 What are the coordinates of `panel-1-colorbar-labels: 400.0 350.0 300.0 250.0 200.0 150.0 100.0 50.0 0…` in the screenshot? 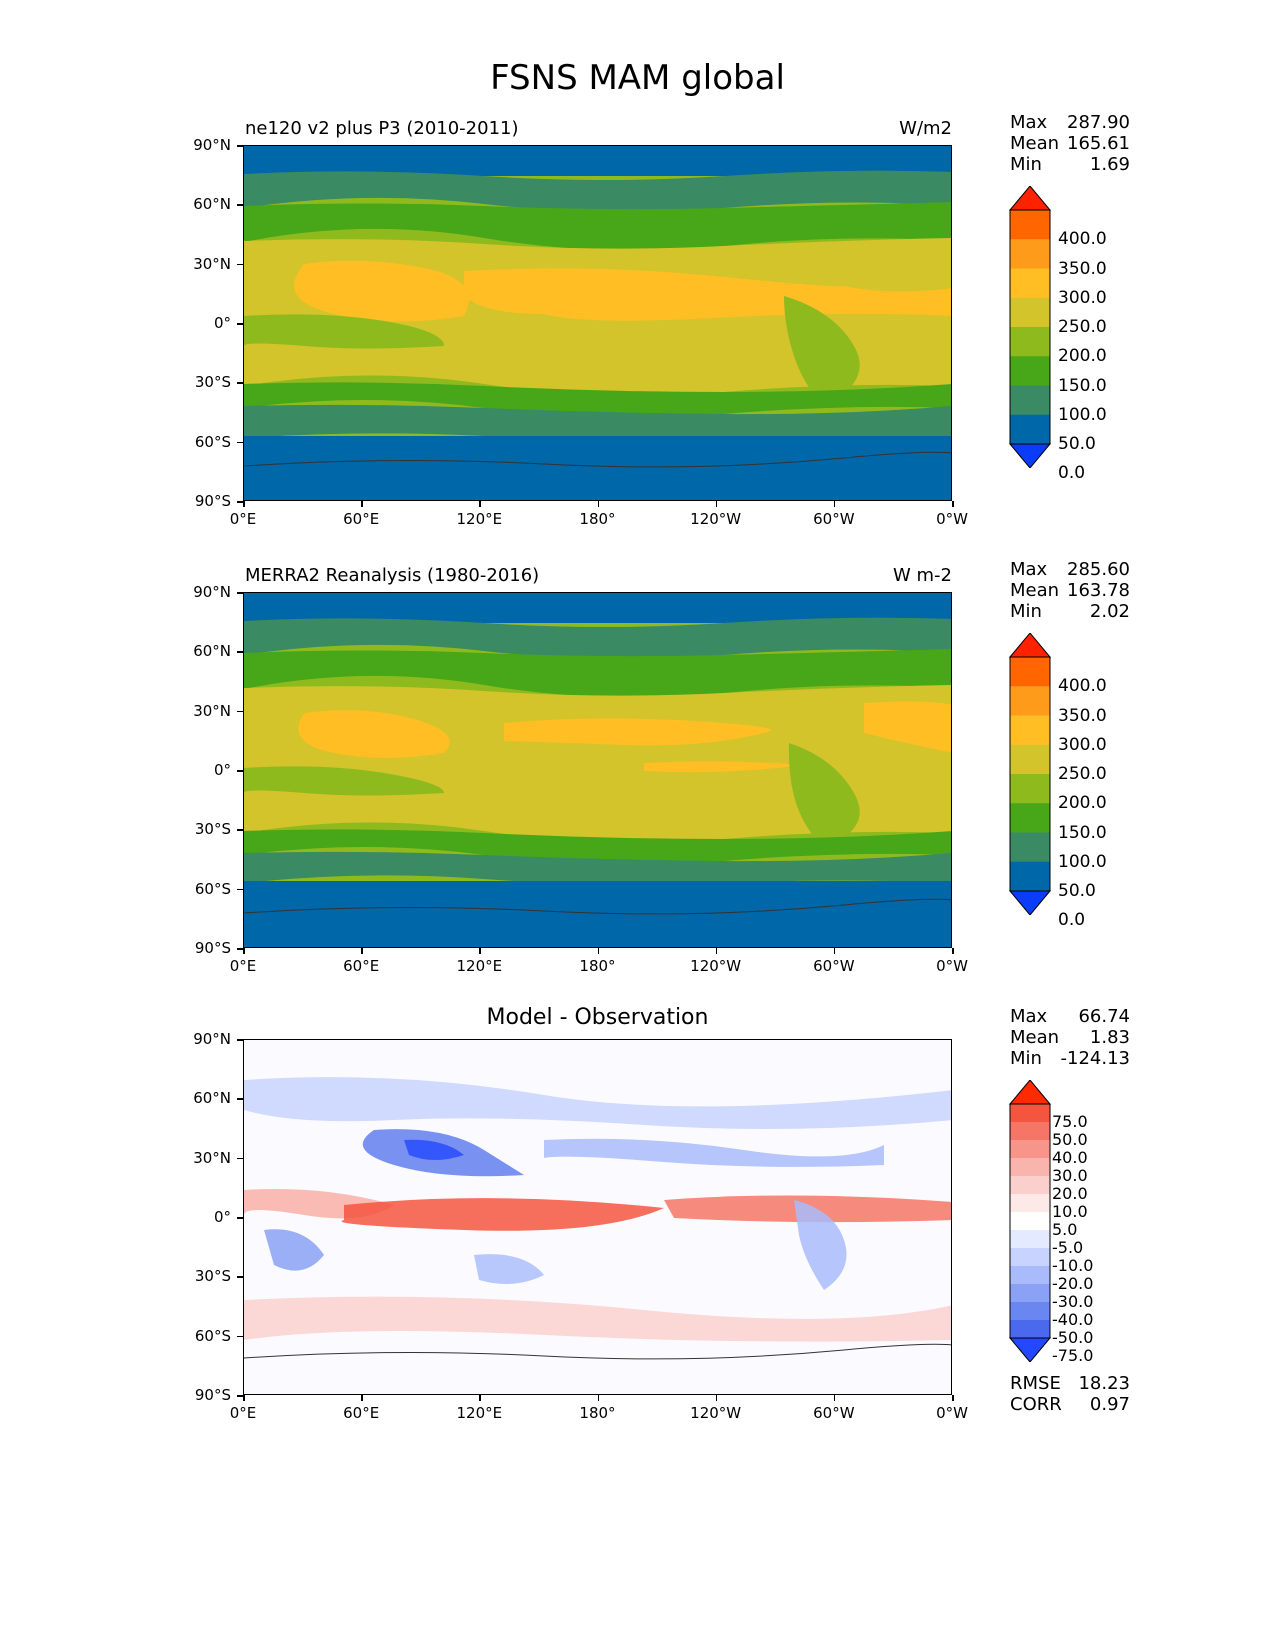 It's located at (1098, 334).